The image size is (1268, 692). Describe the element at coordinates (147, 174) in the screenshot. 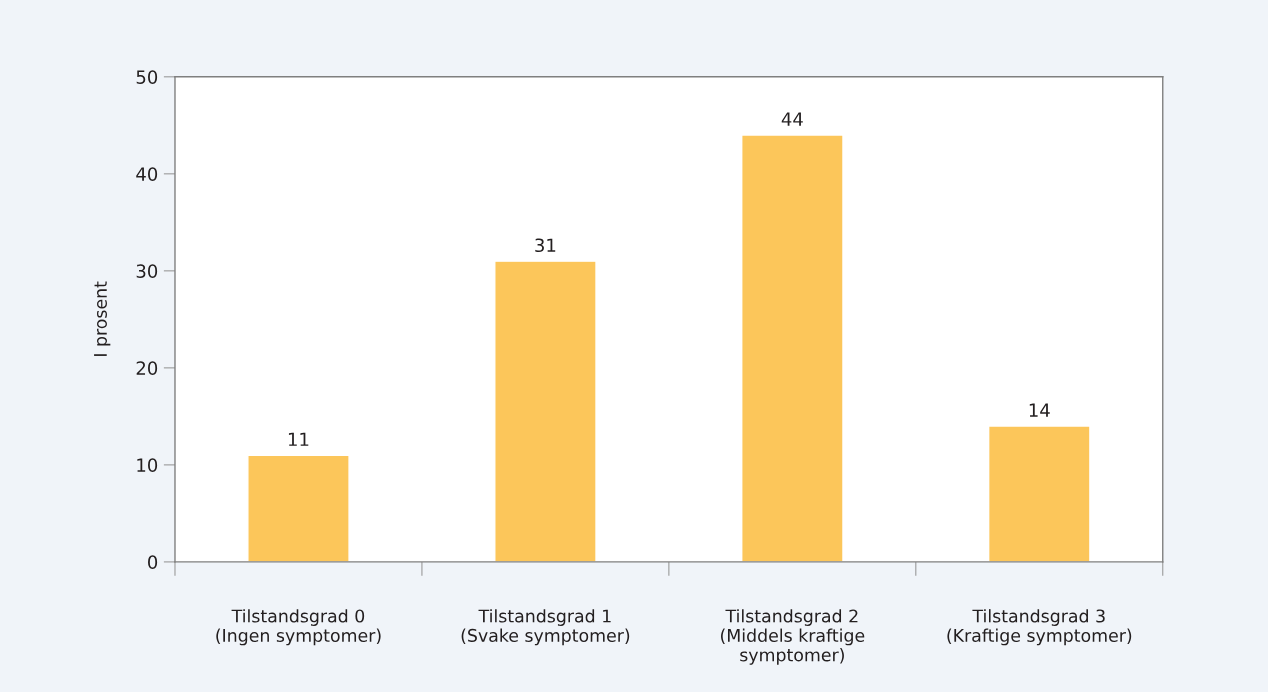

I see `y-tick-label: 40` at that location.